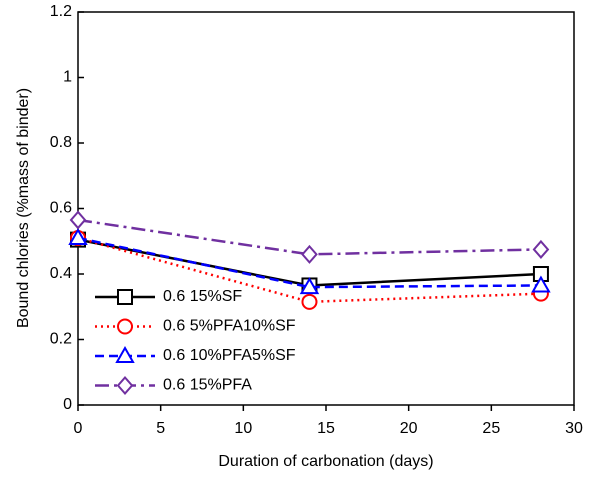  What do you see at coordinates (326, 428) in the screenshot?
I see `x-tick-label: 15` at bounding box center [326, 428].